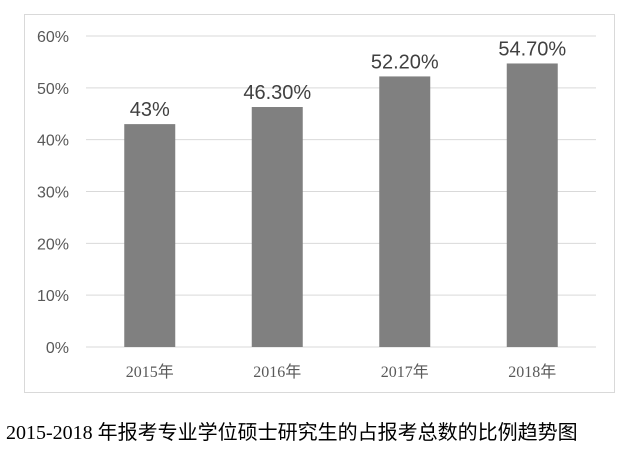  What do you see at coordinates (532, 49) in the screenshot?
I see `data-label: 54.70%` at bounding box center [532, 49].